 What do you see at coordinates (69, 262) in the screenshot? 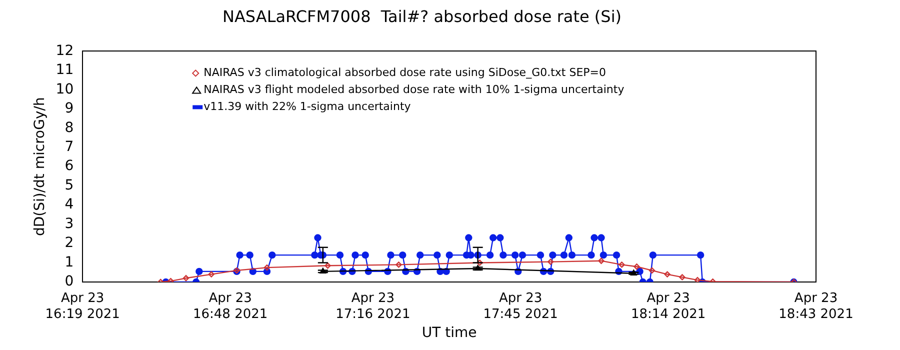
I see `y-tick-label: 1` at bounding box center [69, 262].